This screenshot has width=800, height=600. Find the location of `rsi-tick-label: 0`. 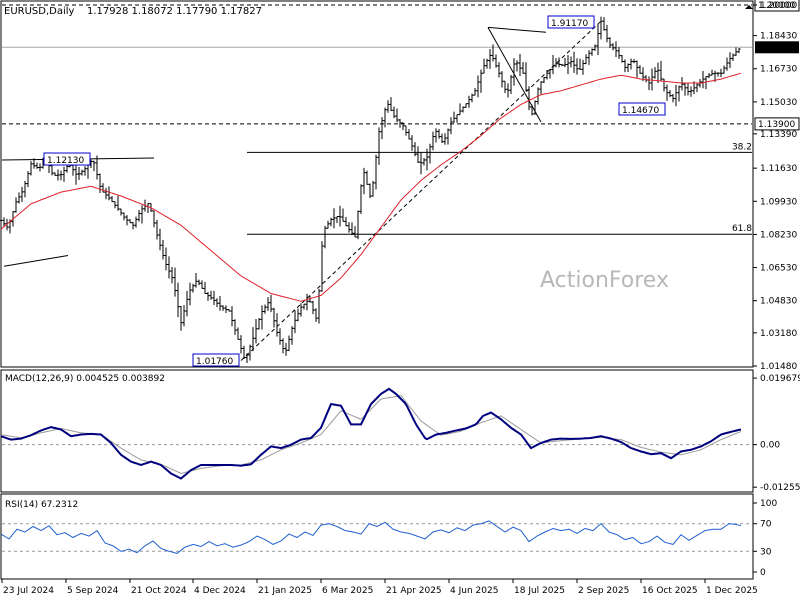

rsi-tick-label: 0 is located at coordinates (763, 573).